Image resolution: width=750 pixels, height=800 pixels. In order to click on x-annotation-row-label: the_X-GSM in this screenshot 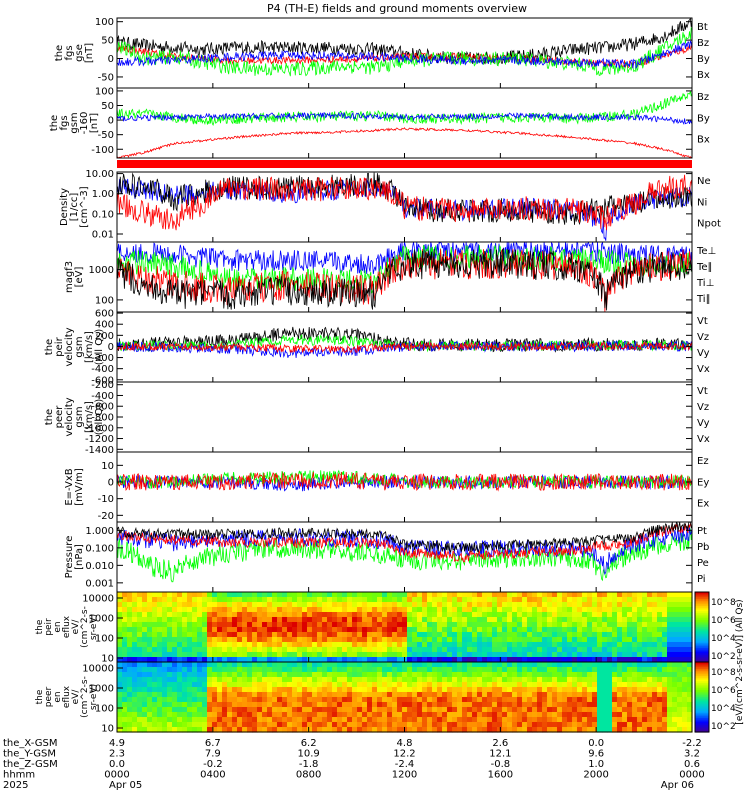, I will do `click(30, 743)`.